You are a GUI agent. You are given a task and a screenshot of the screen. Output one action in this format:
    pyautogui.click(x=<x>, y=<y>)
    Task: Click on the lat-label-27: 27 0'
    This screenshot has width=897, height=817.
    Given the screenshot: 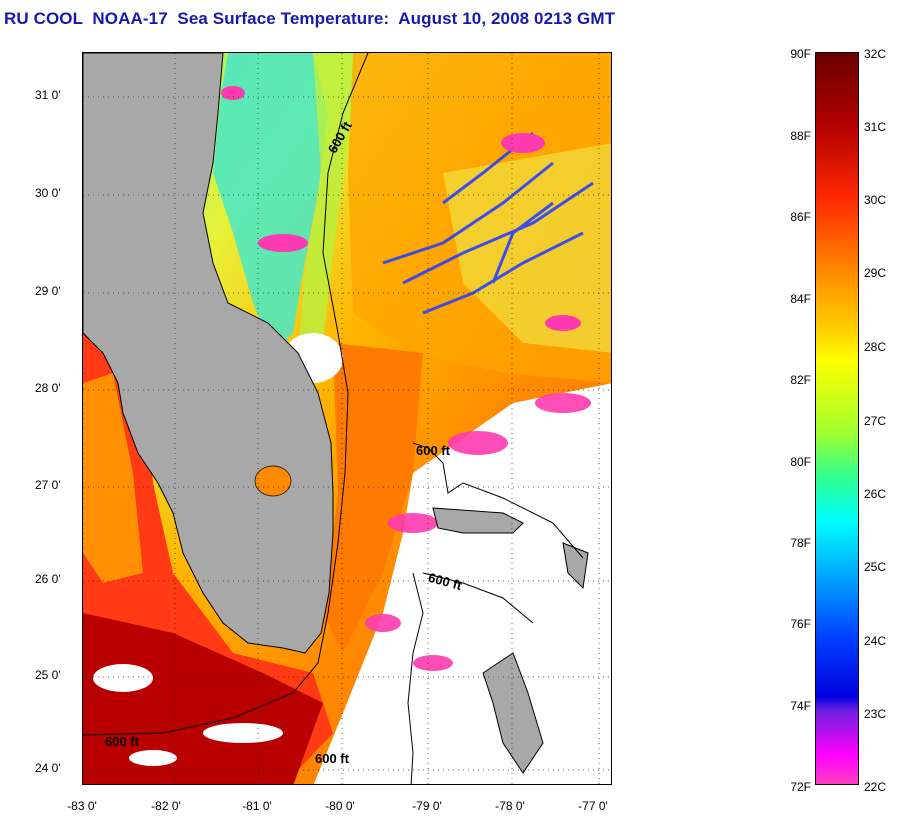 What is the action you would take?
    pyautogui.click(x=48, y=485)
    